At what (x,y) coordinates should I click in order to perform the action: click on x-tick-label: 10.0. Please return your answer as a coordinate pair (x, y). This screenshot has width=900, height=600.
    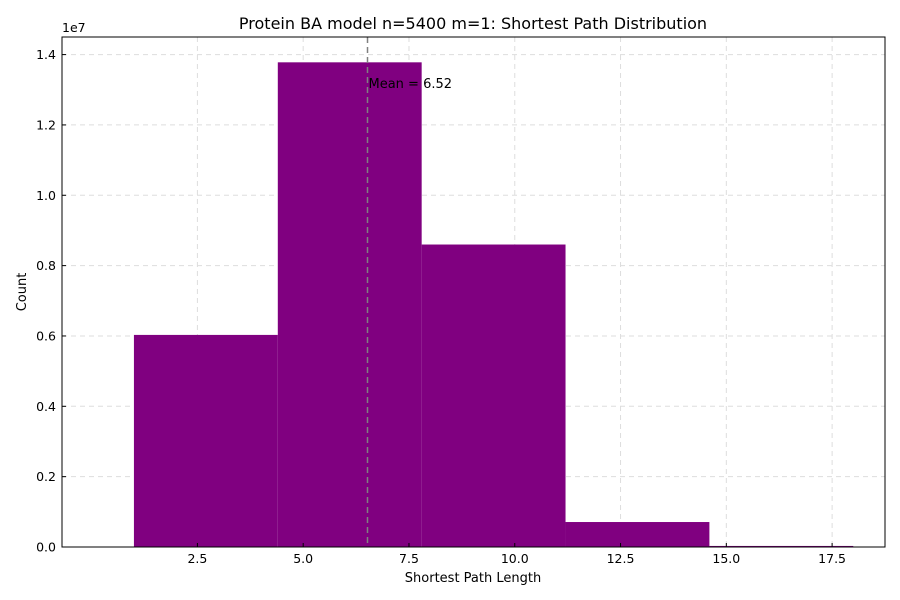
    Looking at the image, I should click on (515, 558).